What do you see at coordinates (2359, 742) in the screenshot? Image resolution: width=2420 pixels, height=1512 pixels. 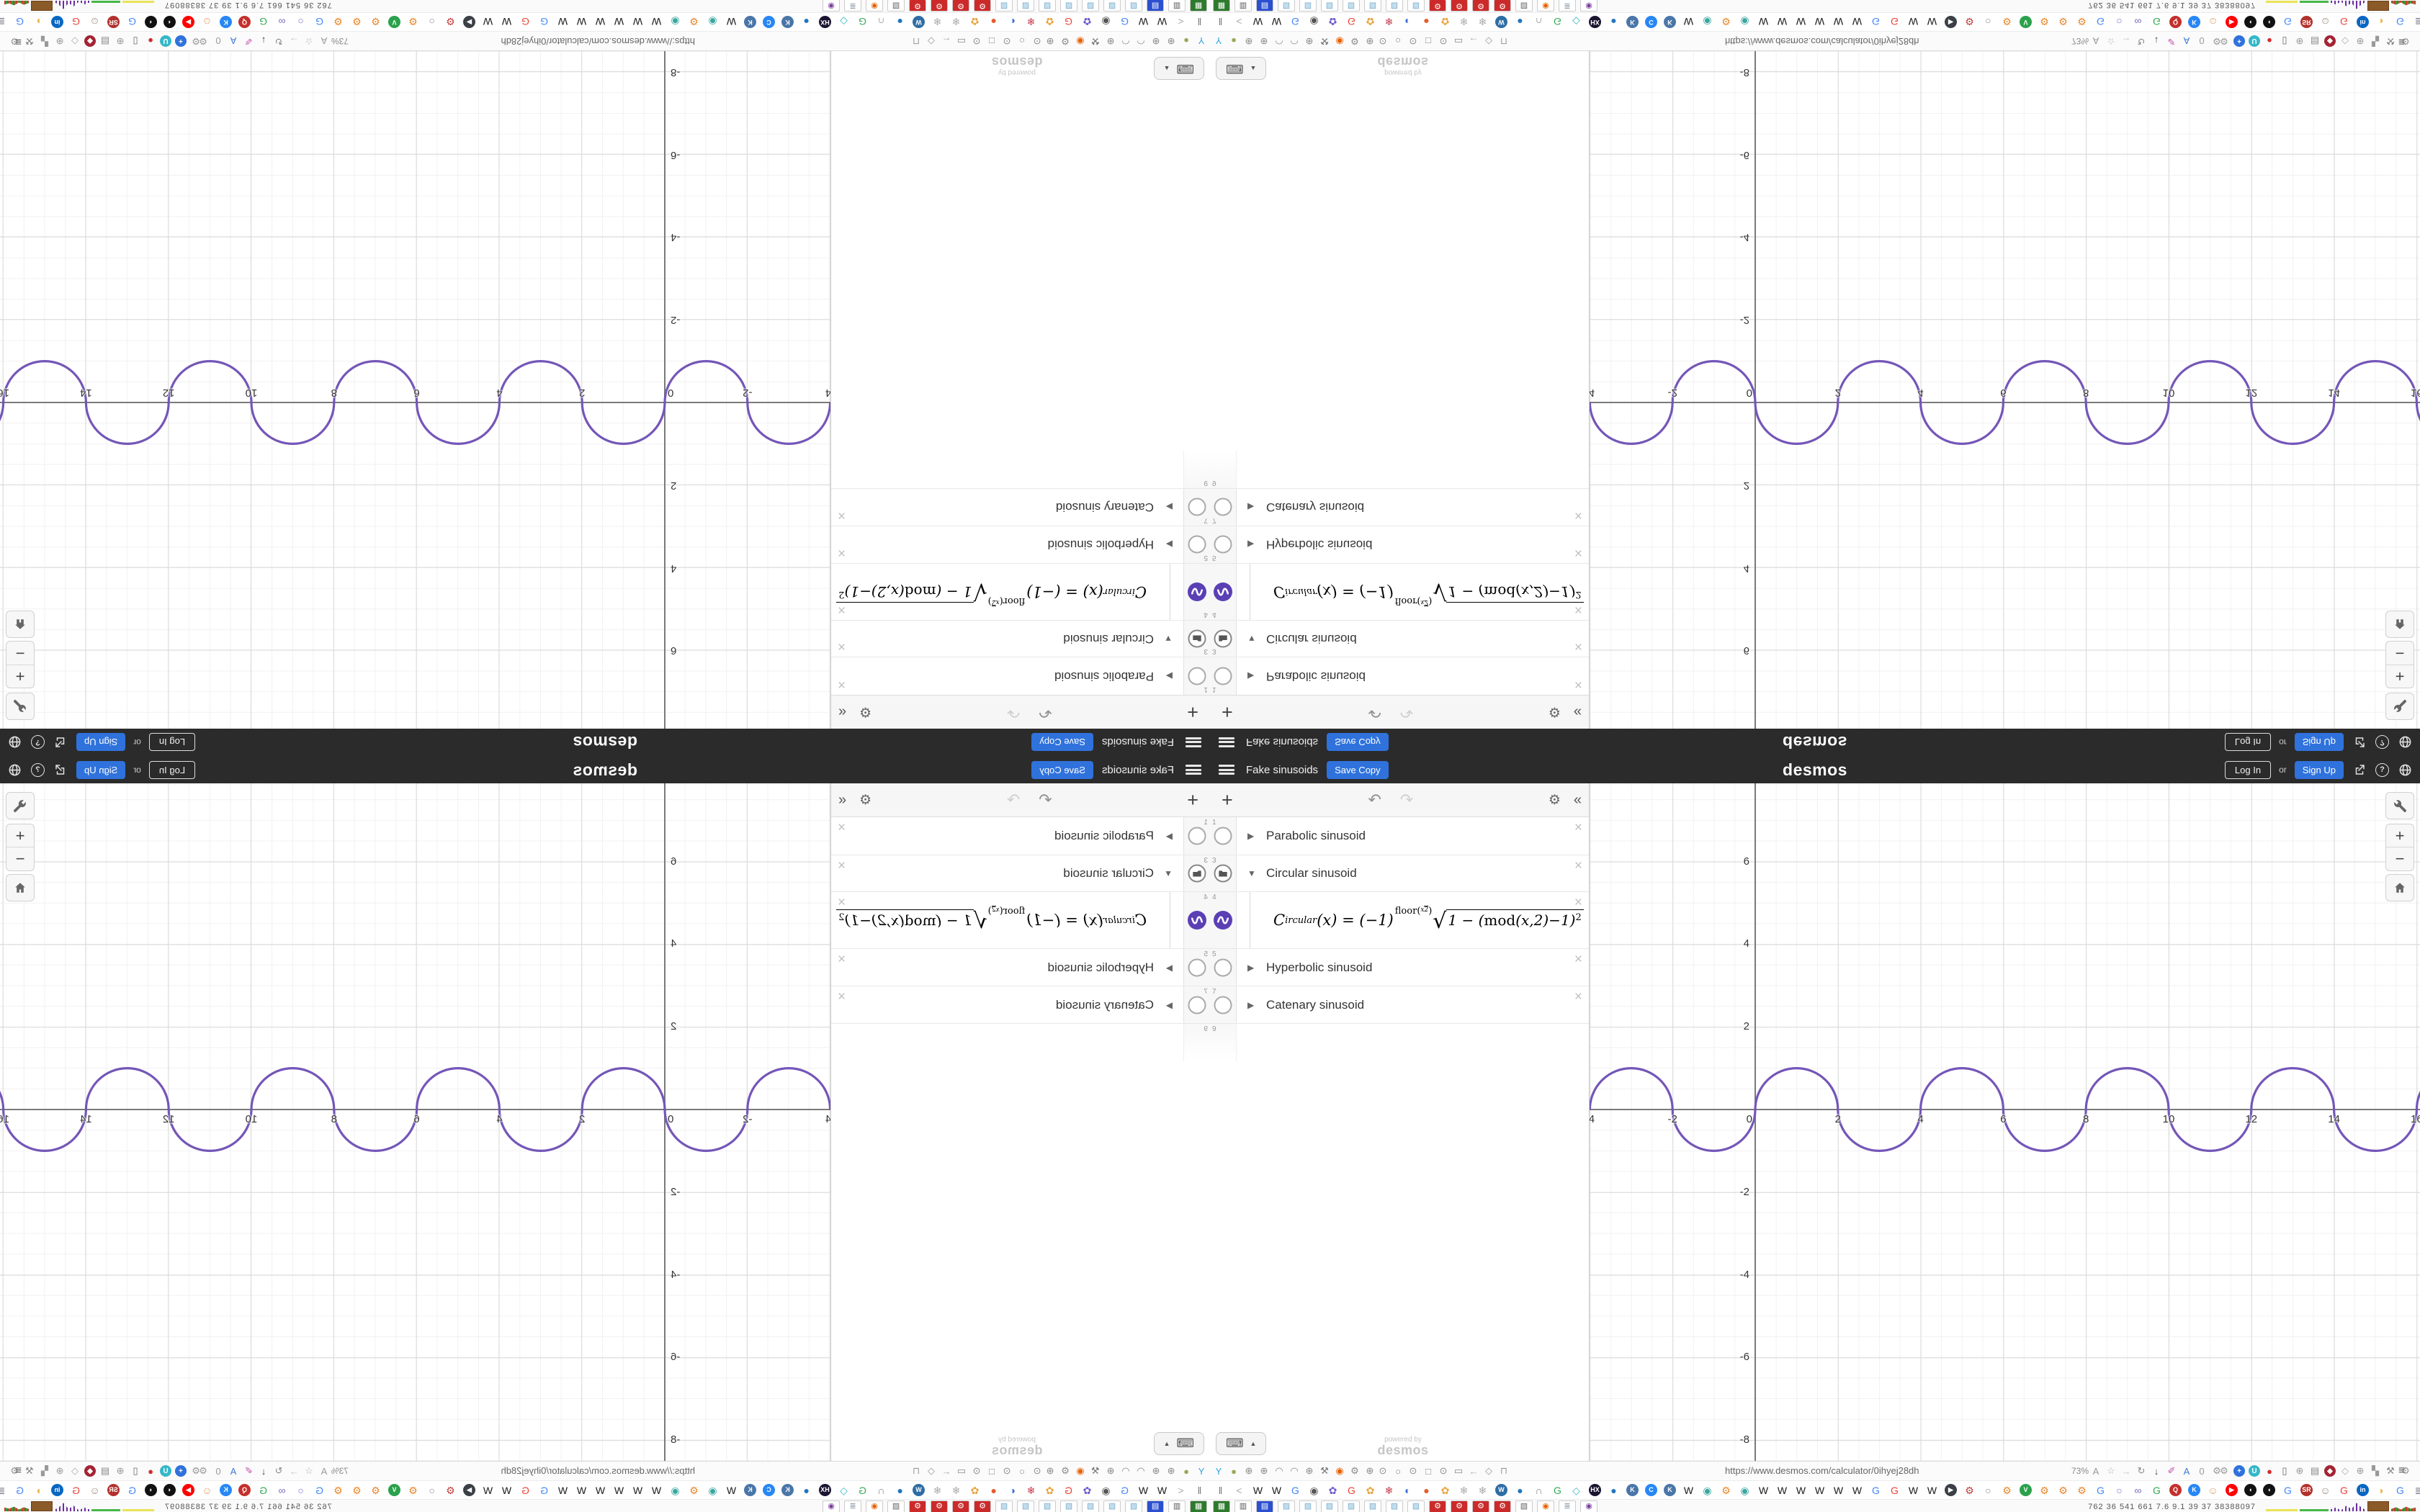 I see `share-icon` at bounding box center [2359, 742].